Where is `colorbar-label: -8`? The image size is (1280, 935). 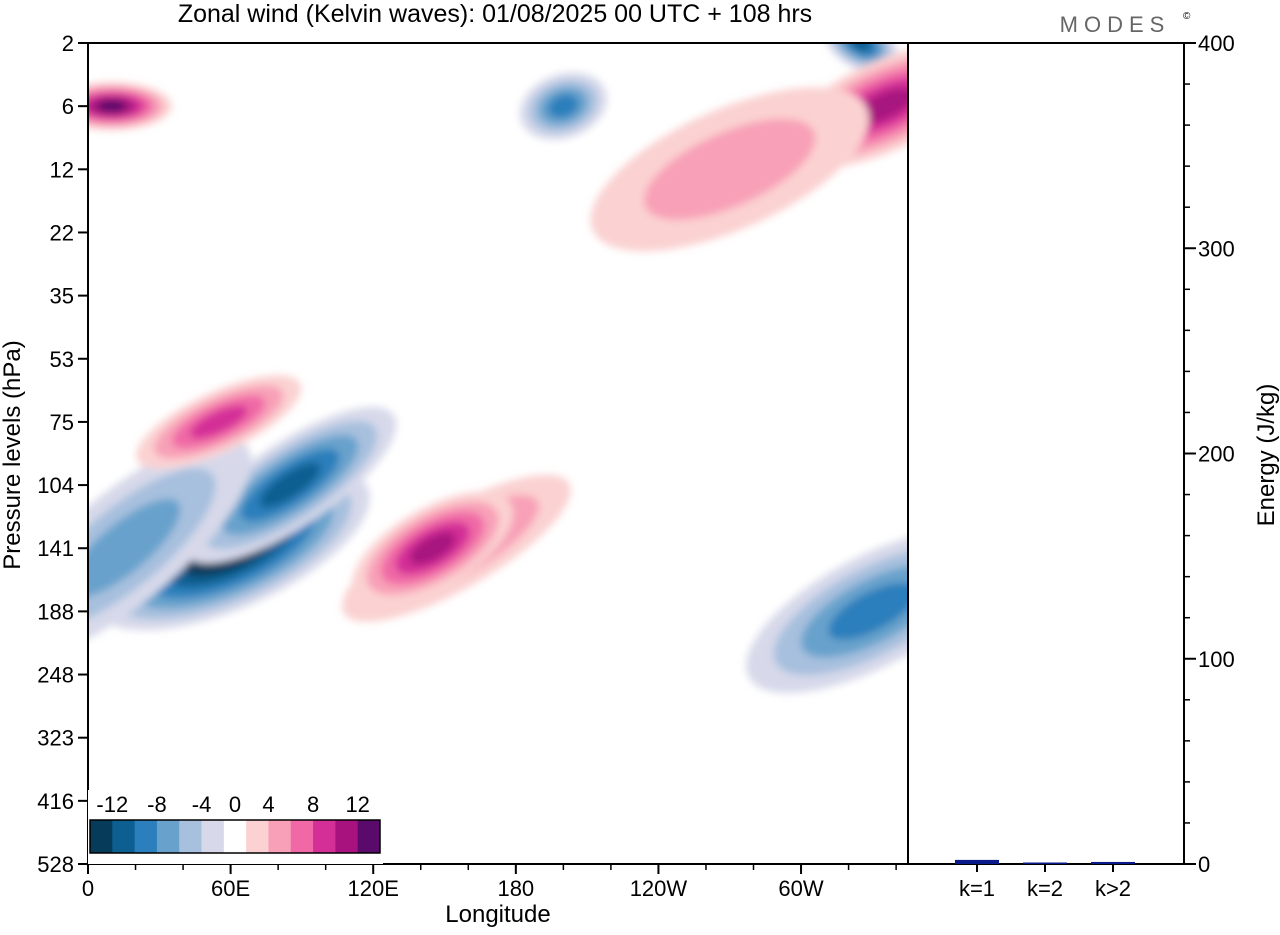
colorbar-label: -8 is located at coordinates (157, 804).